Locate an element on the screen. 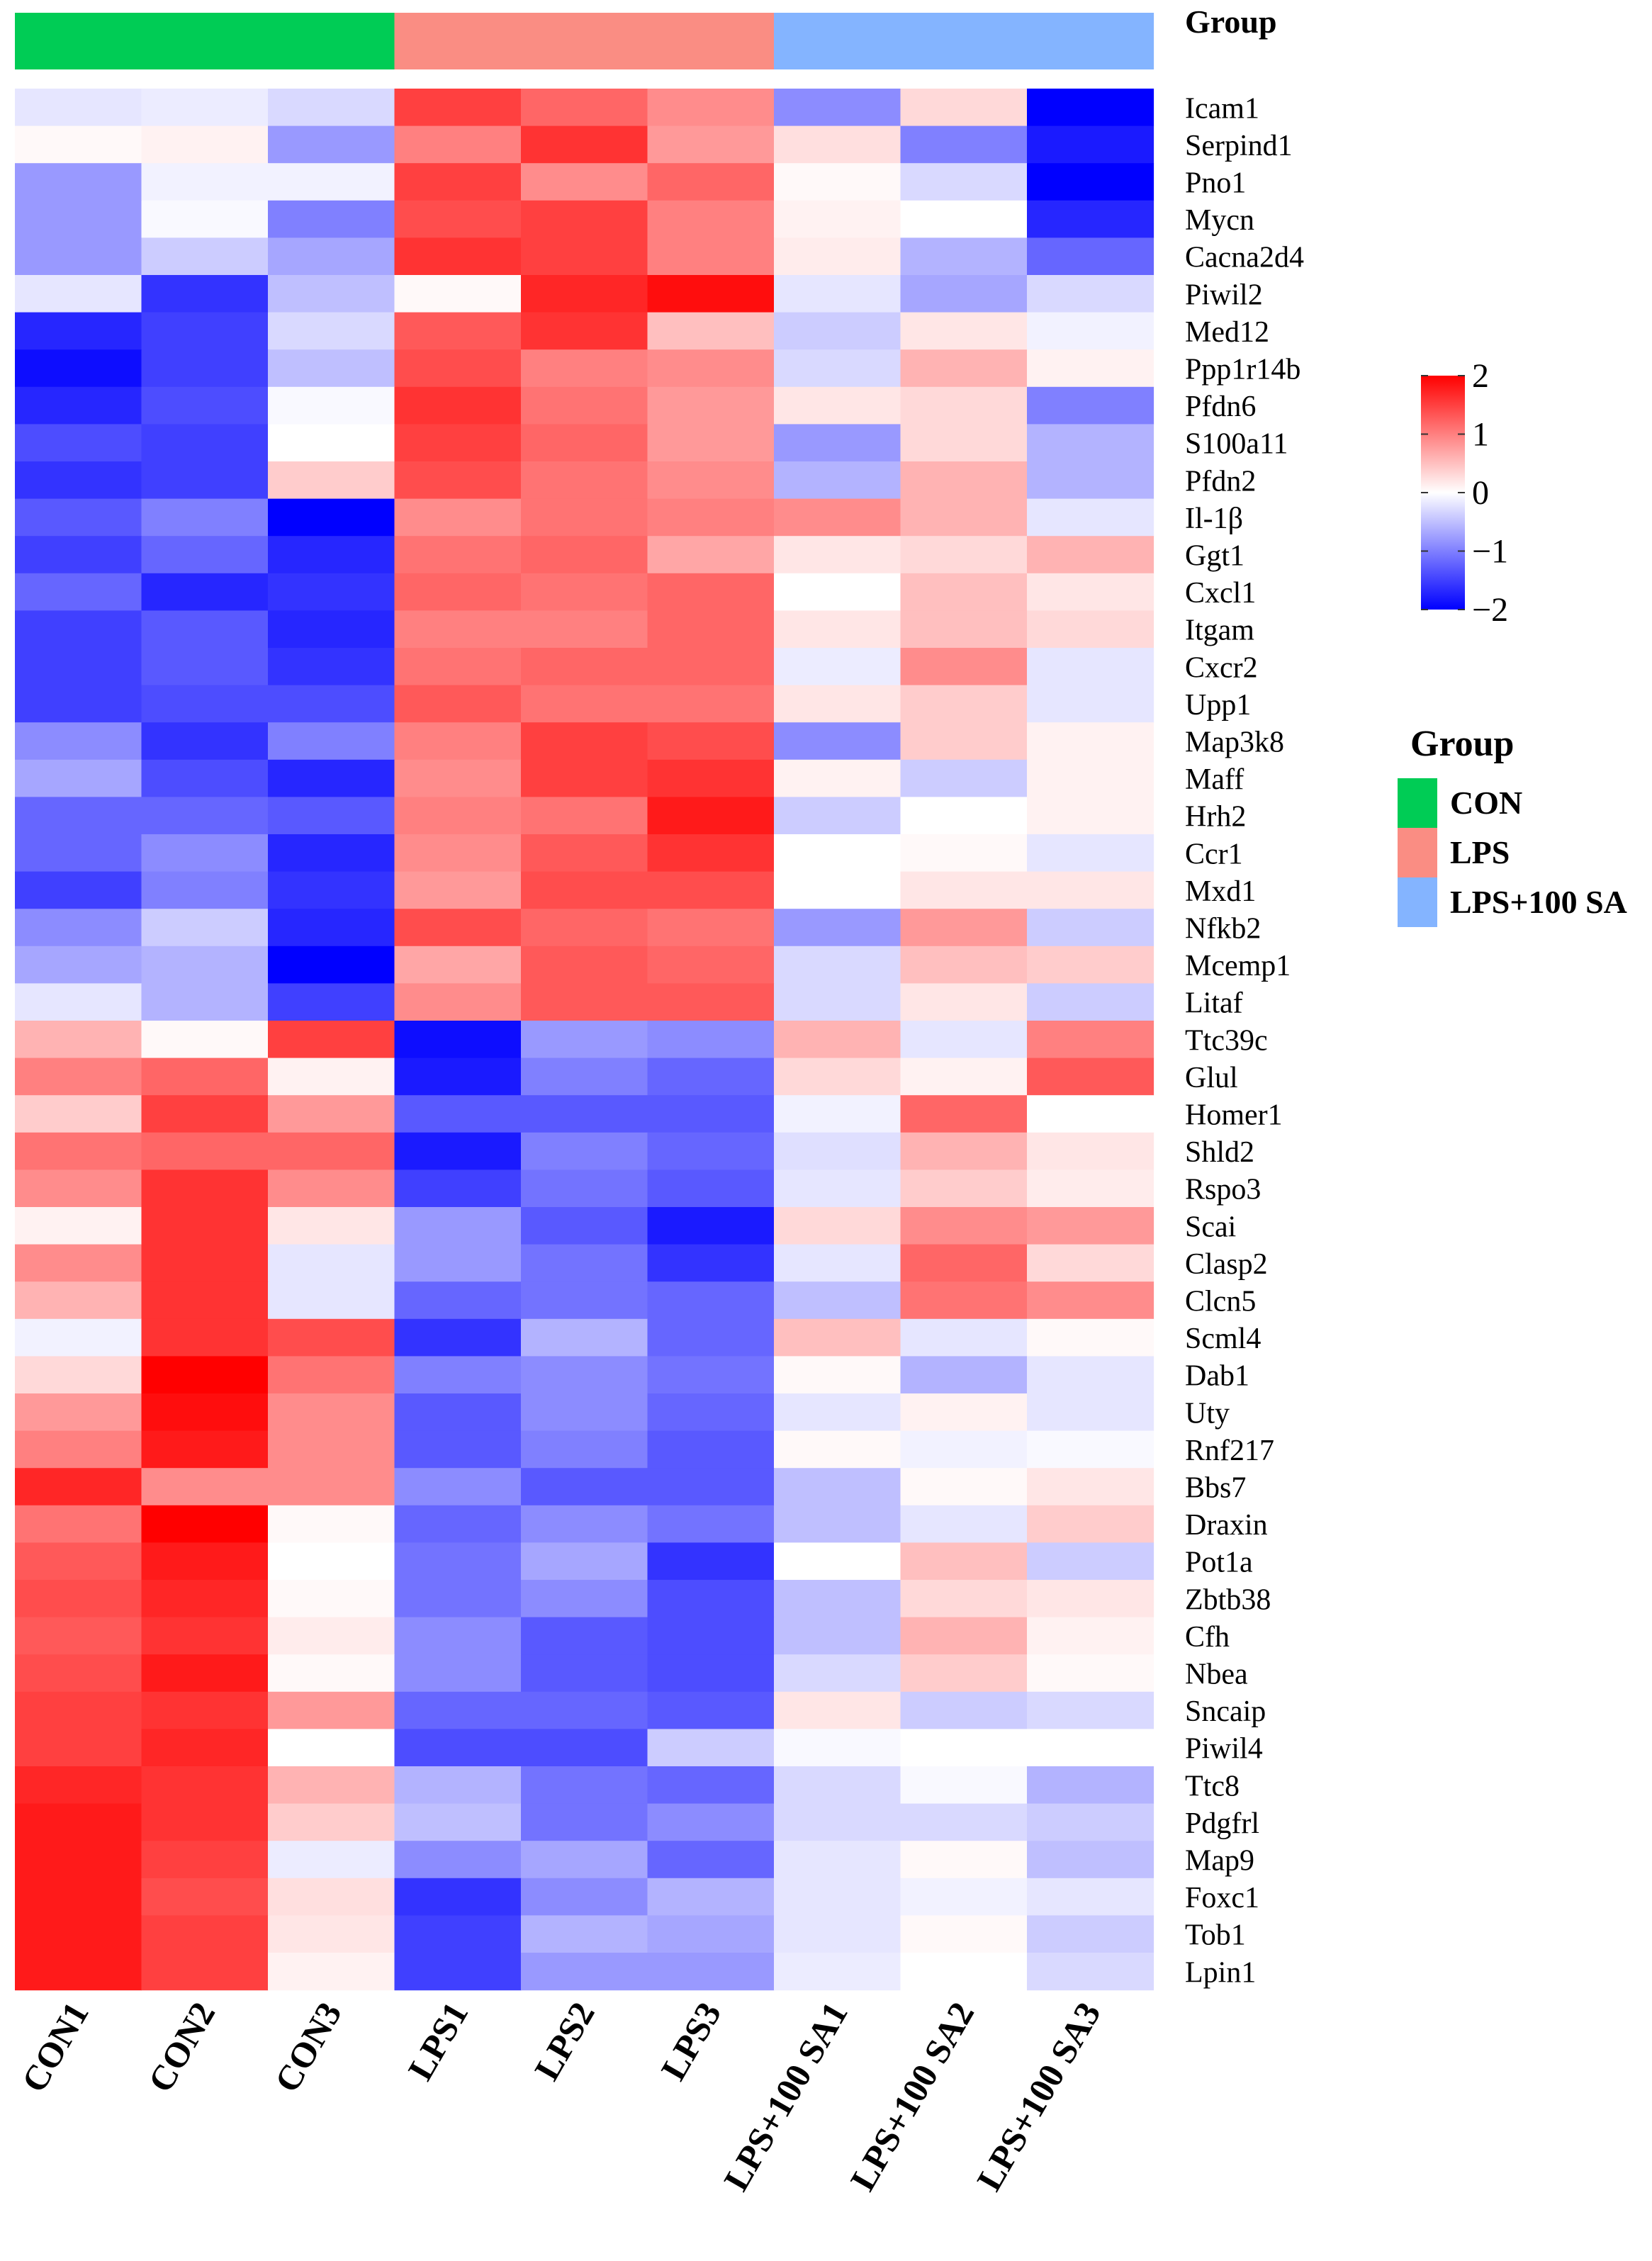 The height and width of the screenshot is (2261, 1652). gene-label: Scai is located at coordinates (1210, 1227).